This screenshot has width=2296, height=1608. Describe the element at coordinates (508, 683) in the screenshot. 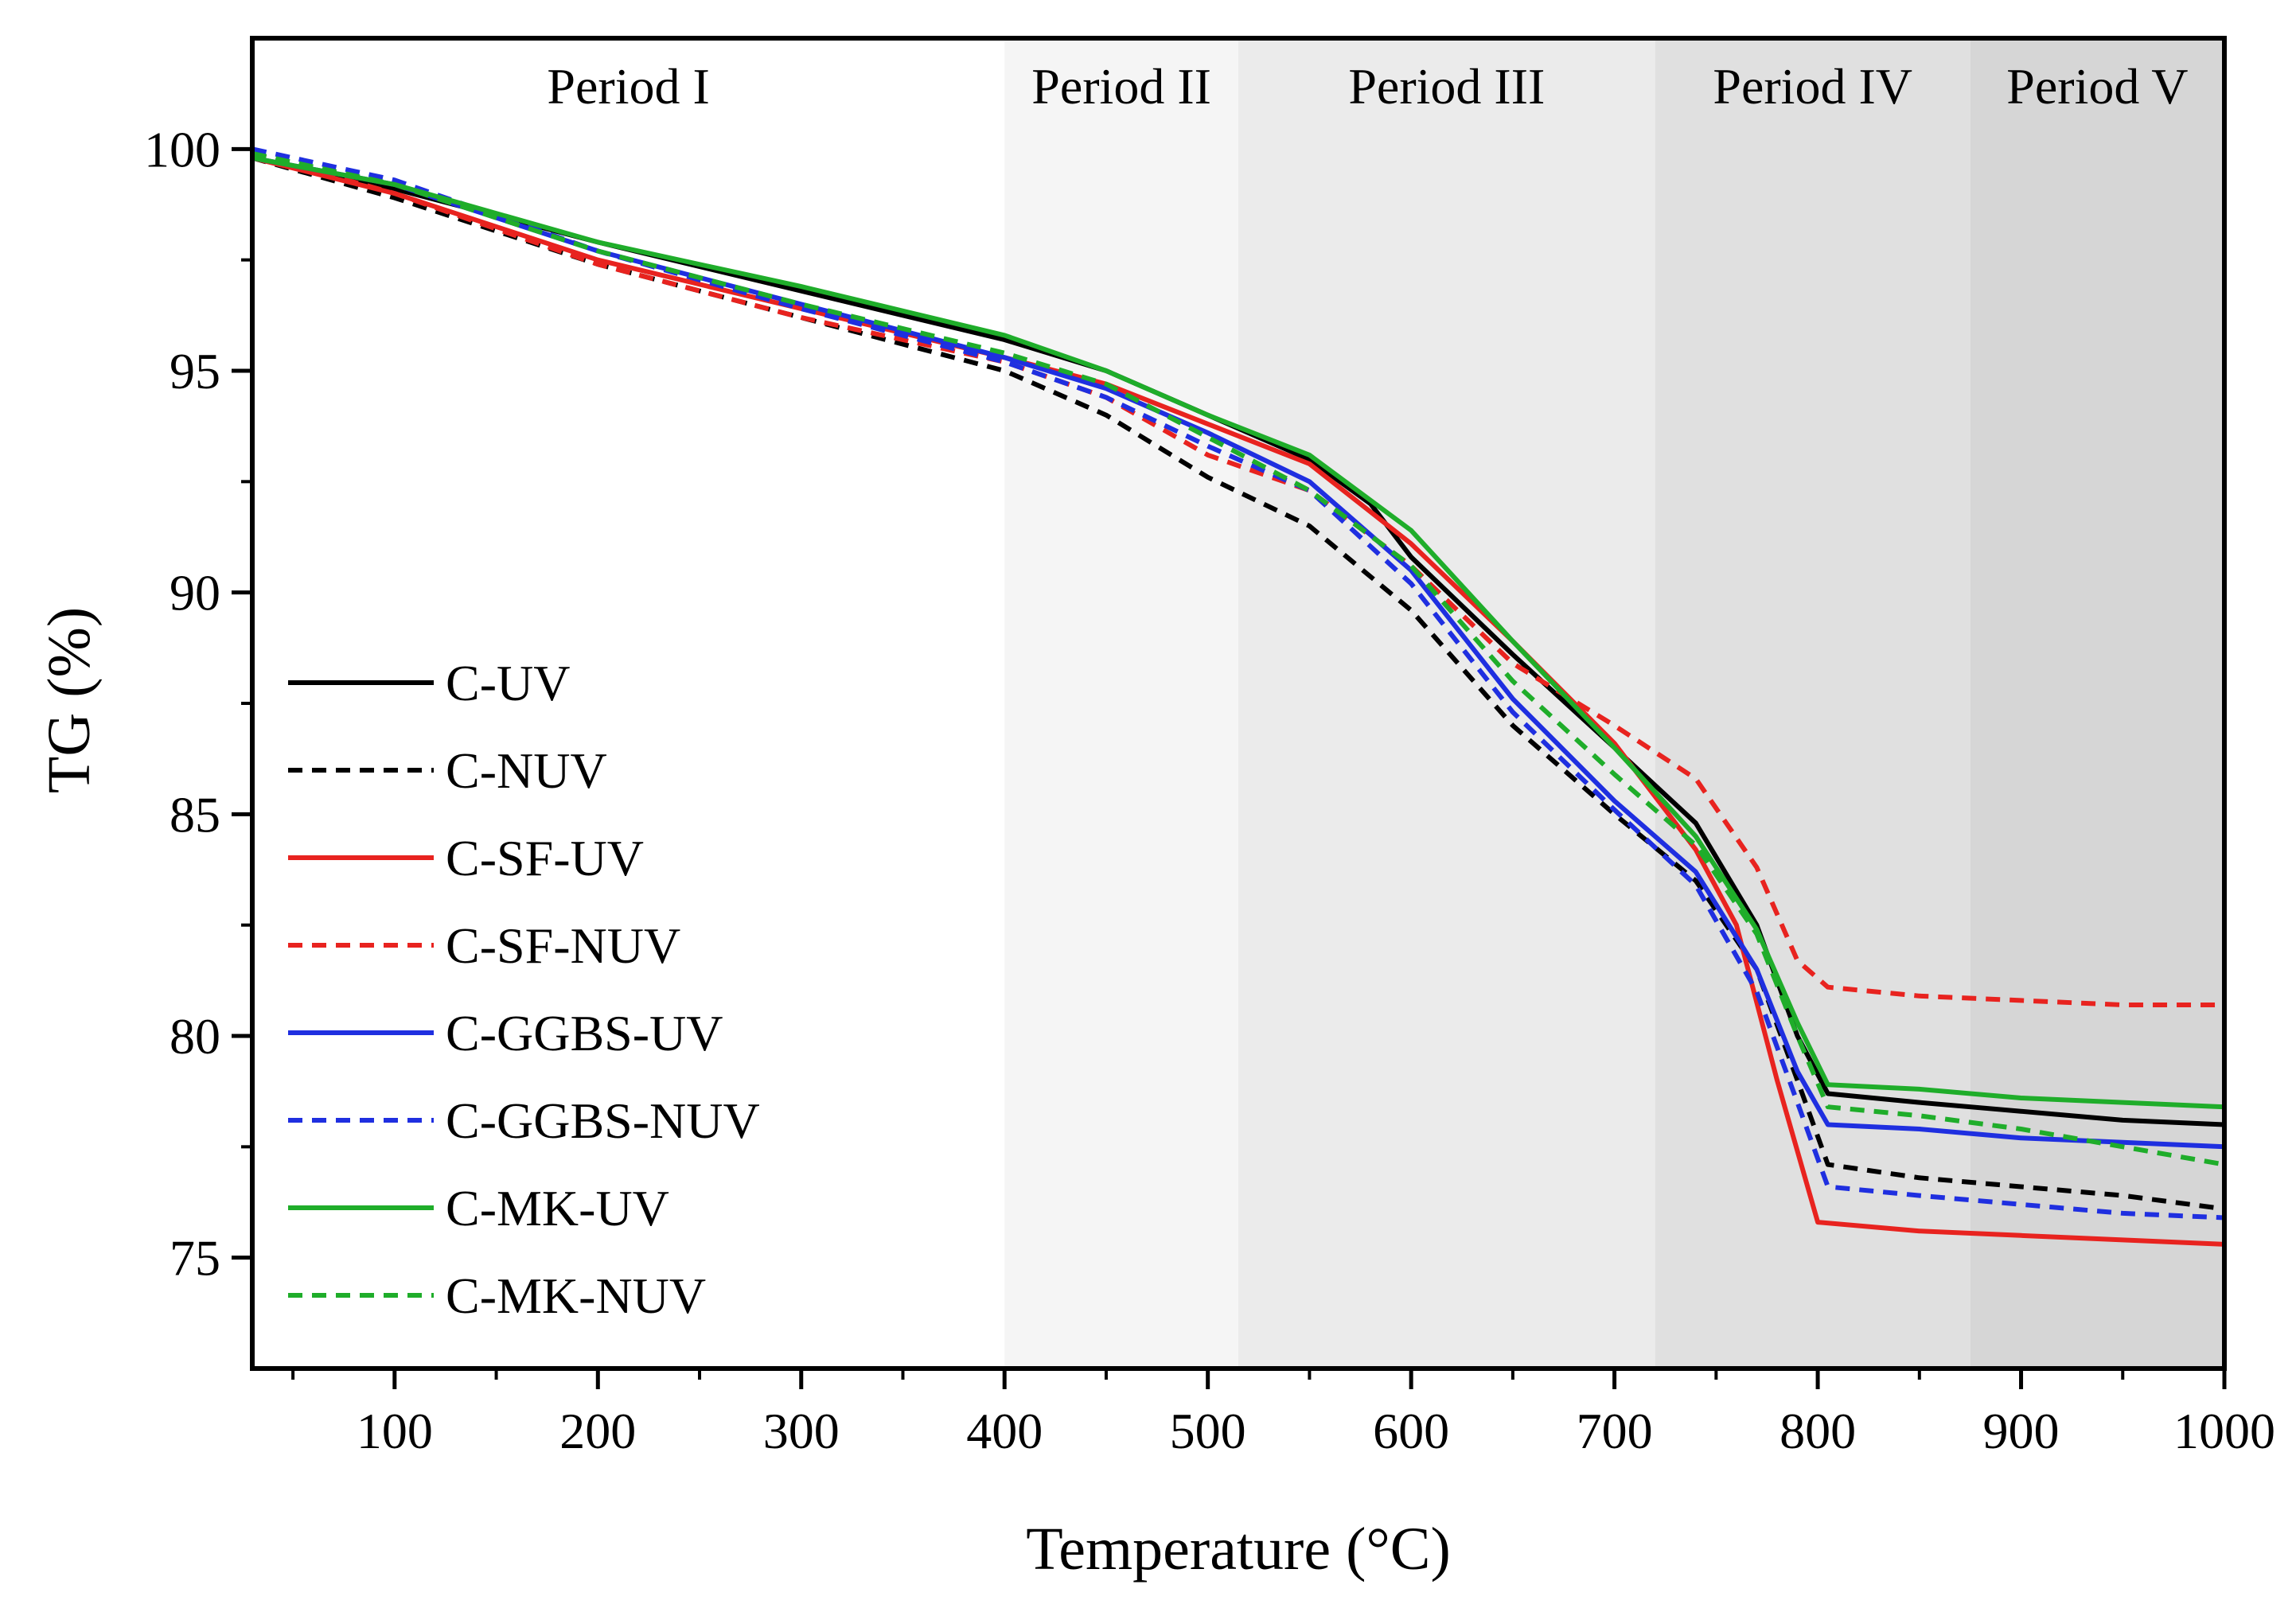

I see `legend-label-c-uv: C-UV` at that location.